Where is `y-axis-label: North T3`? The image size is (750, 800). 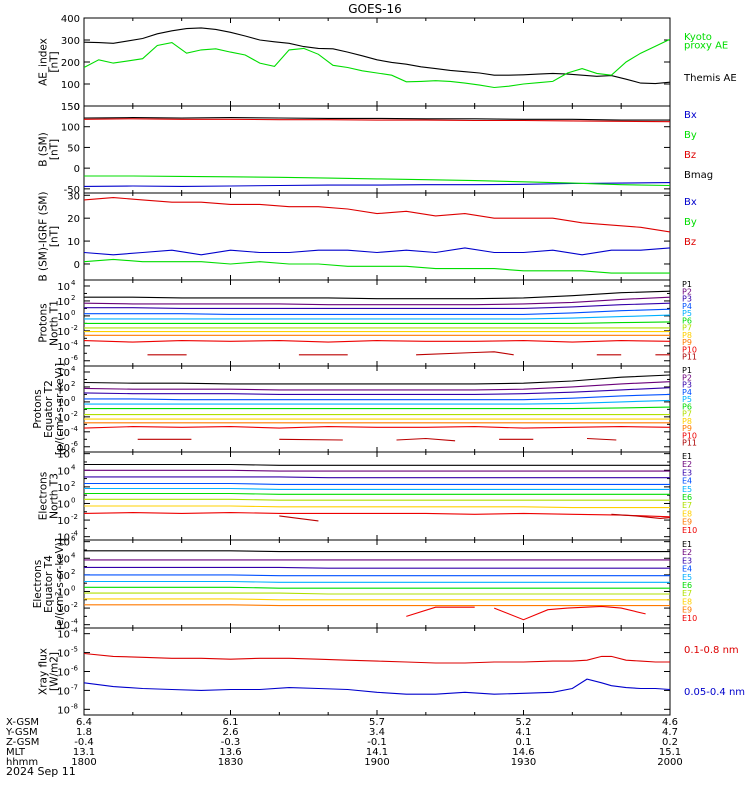 y-axis-label: North T3 is located at coordinates (55, 496).